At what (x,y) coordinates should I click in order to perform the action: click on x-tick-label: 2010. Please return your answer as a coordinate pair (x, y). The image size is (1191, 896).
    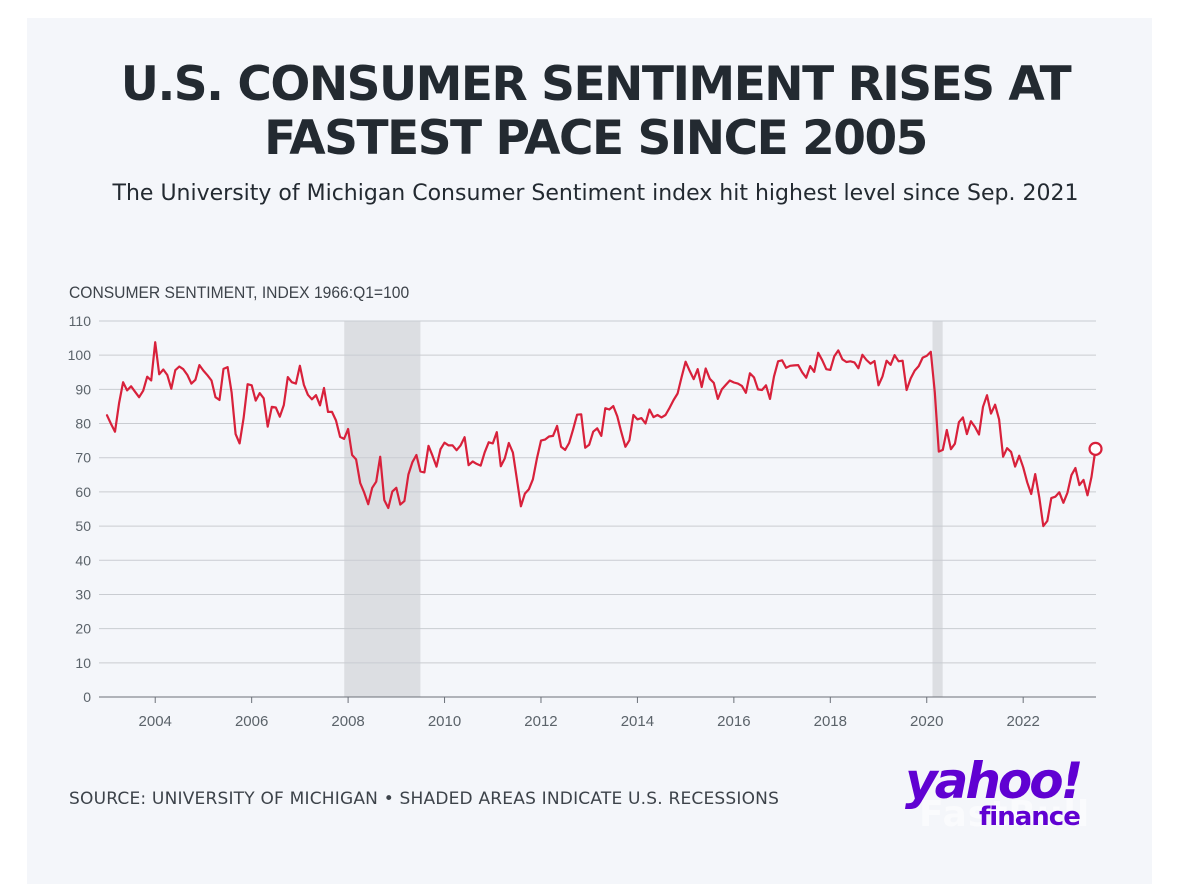
    Looking at the image, I should click on (444, 721).